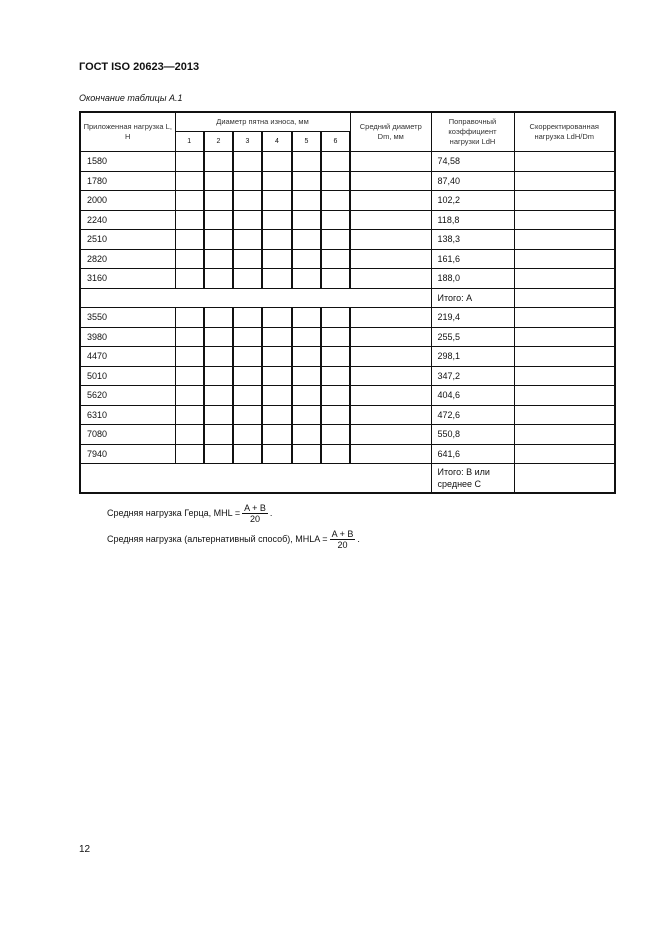  Describe the element at coordinates (277, 141) in the screenshot. I see `diameter-number: 4` at that location.